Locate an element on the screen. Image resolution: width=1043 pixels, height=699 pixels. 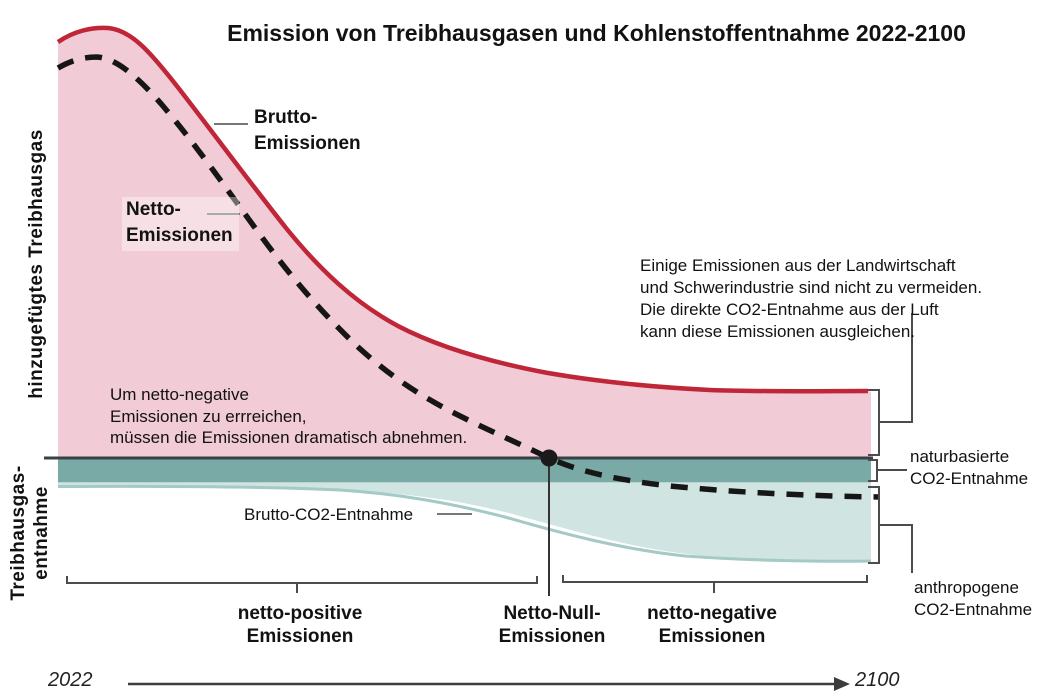
gross-removal-curve is located at coordinates (464, 523).